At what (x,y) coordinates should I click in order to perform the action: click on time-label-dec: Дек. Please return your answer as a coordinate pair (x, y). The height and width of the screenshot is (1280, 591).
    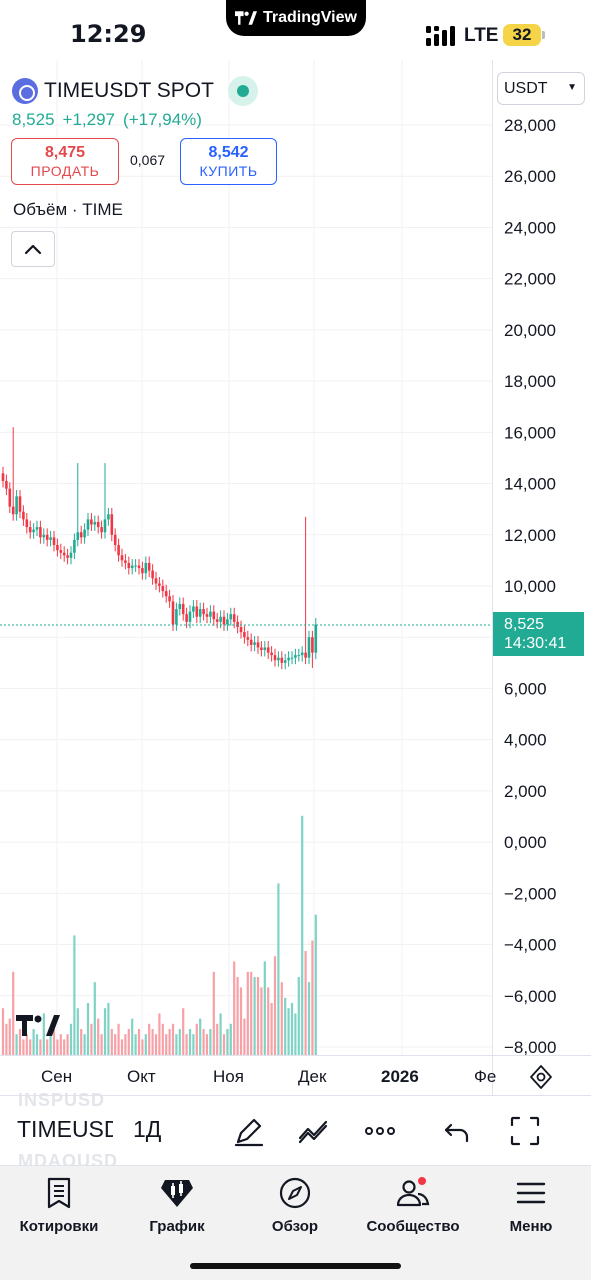
    Looking at the image, I should click on (312, 1076).